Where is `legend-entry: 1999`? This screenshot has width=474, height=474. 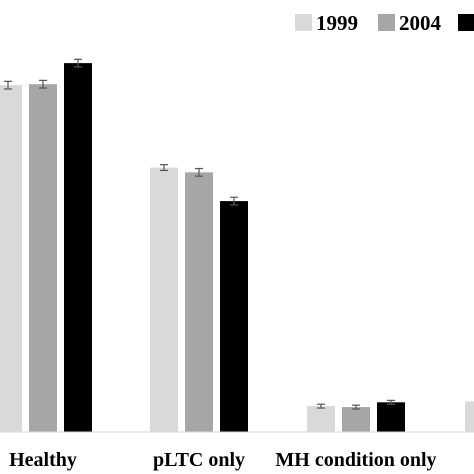
legend-entry: 1999 is located at coordinates (326, 23).